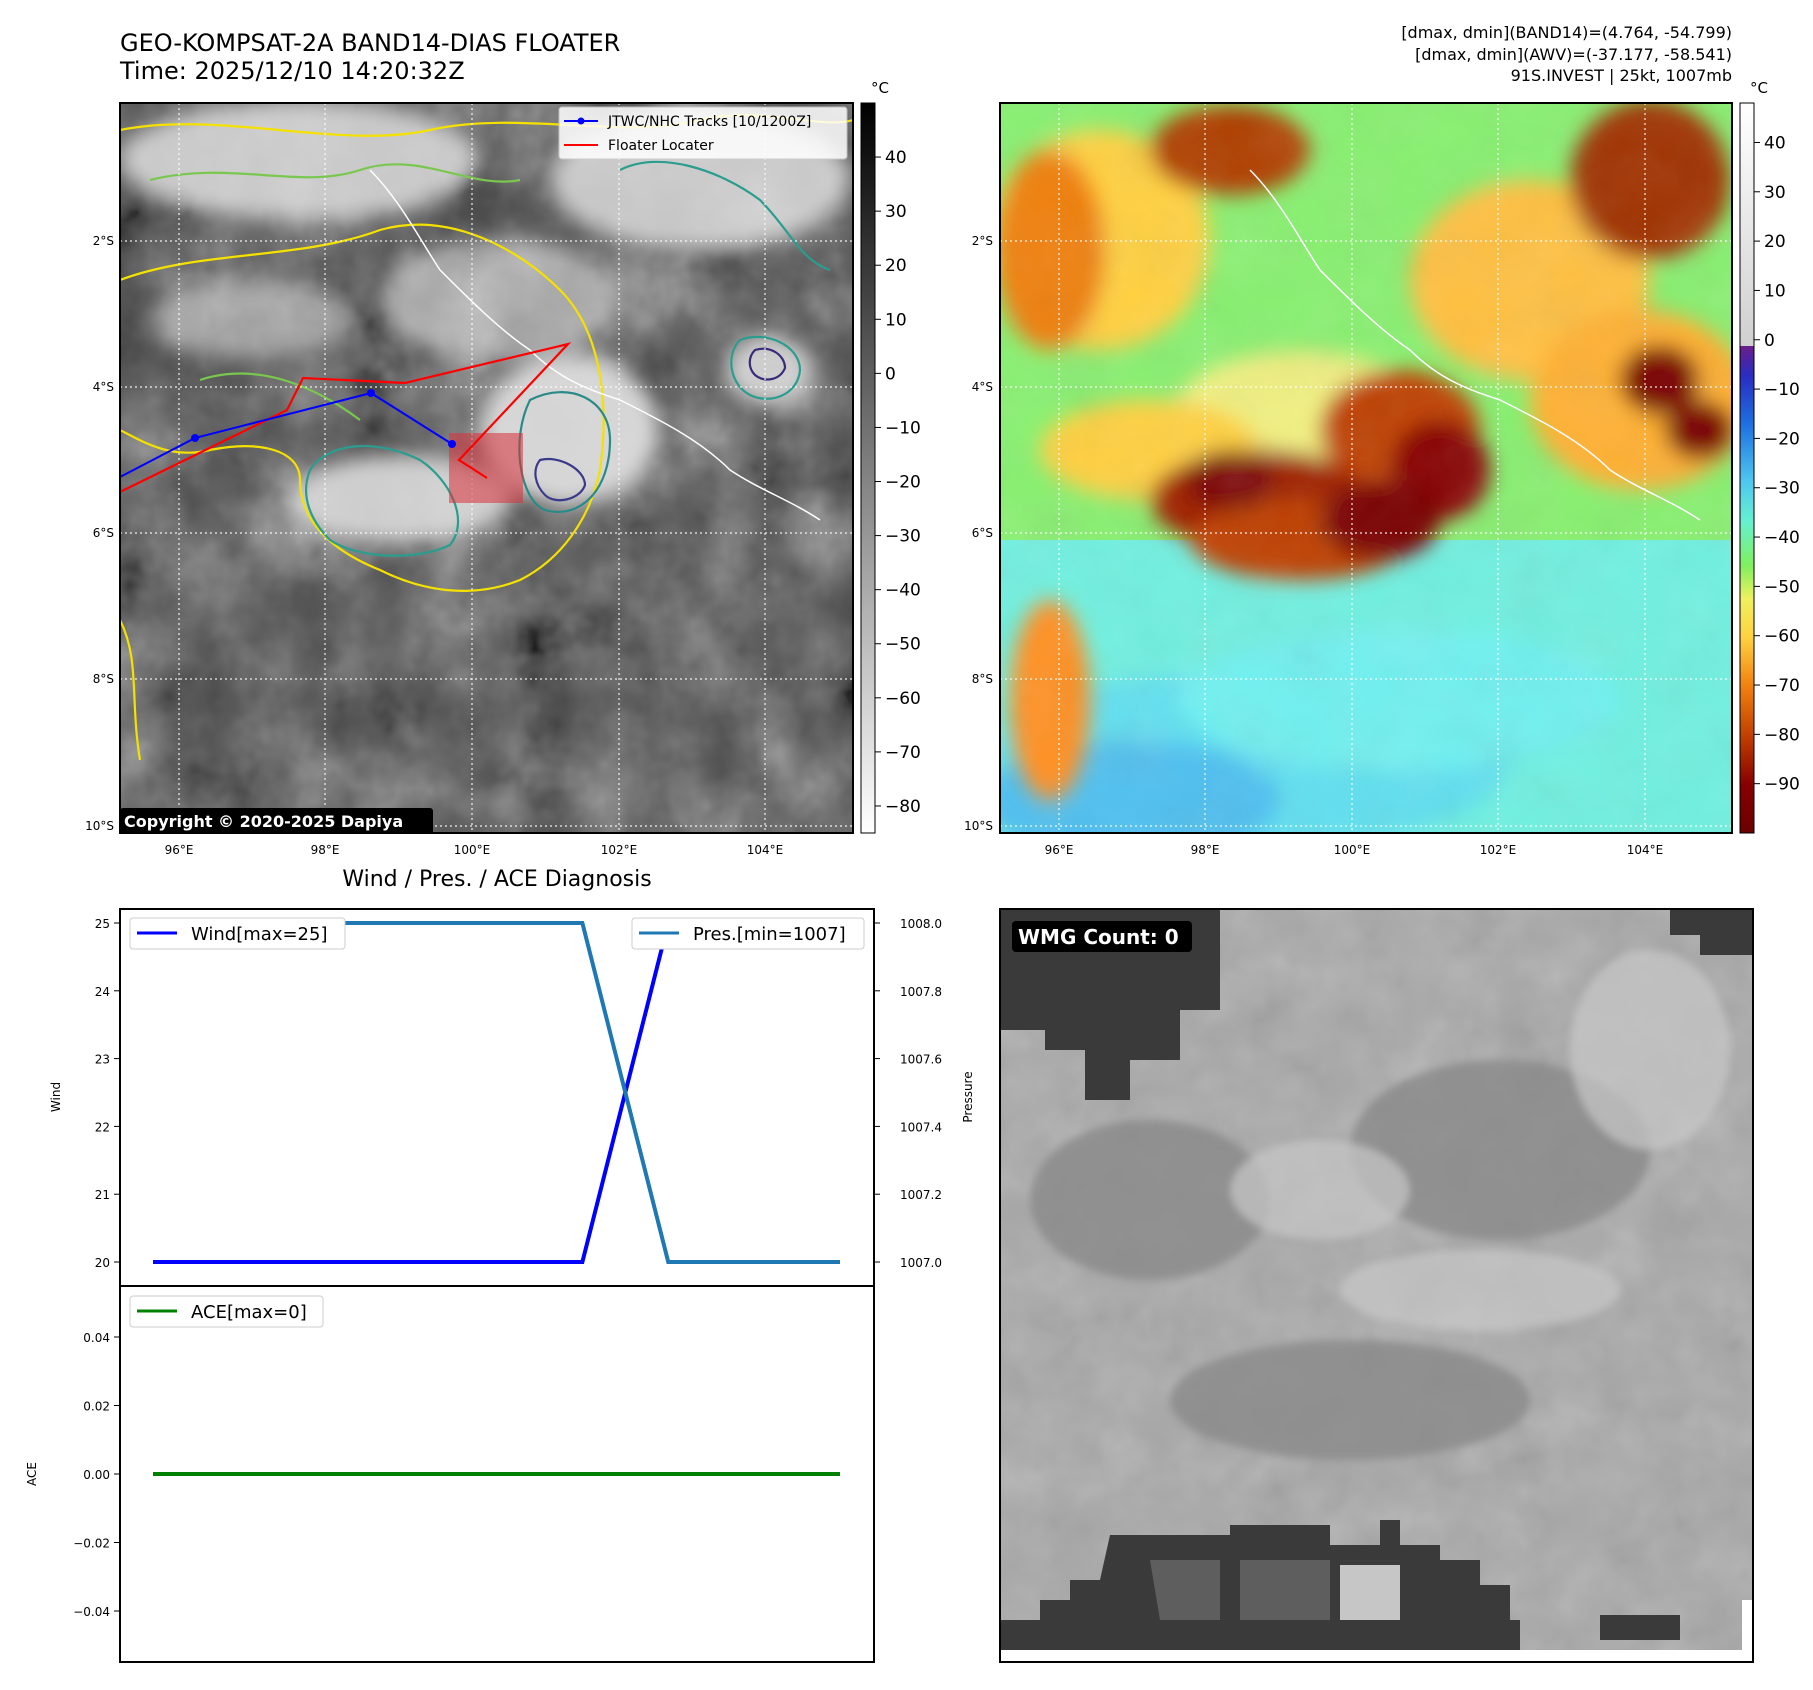 This screenshot has width=1813, height=1690. I want to click on pressure-tick-label: 1007.8, so click(921, 992).